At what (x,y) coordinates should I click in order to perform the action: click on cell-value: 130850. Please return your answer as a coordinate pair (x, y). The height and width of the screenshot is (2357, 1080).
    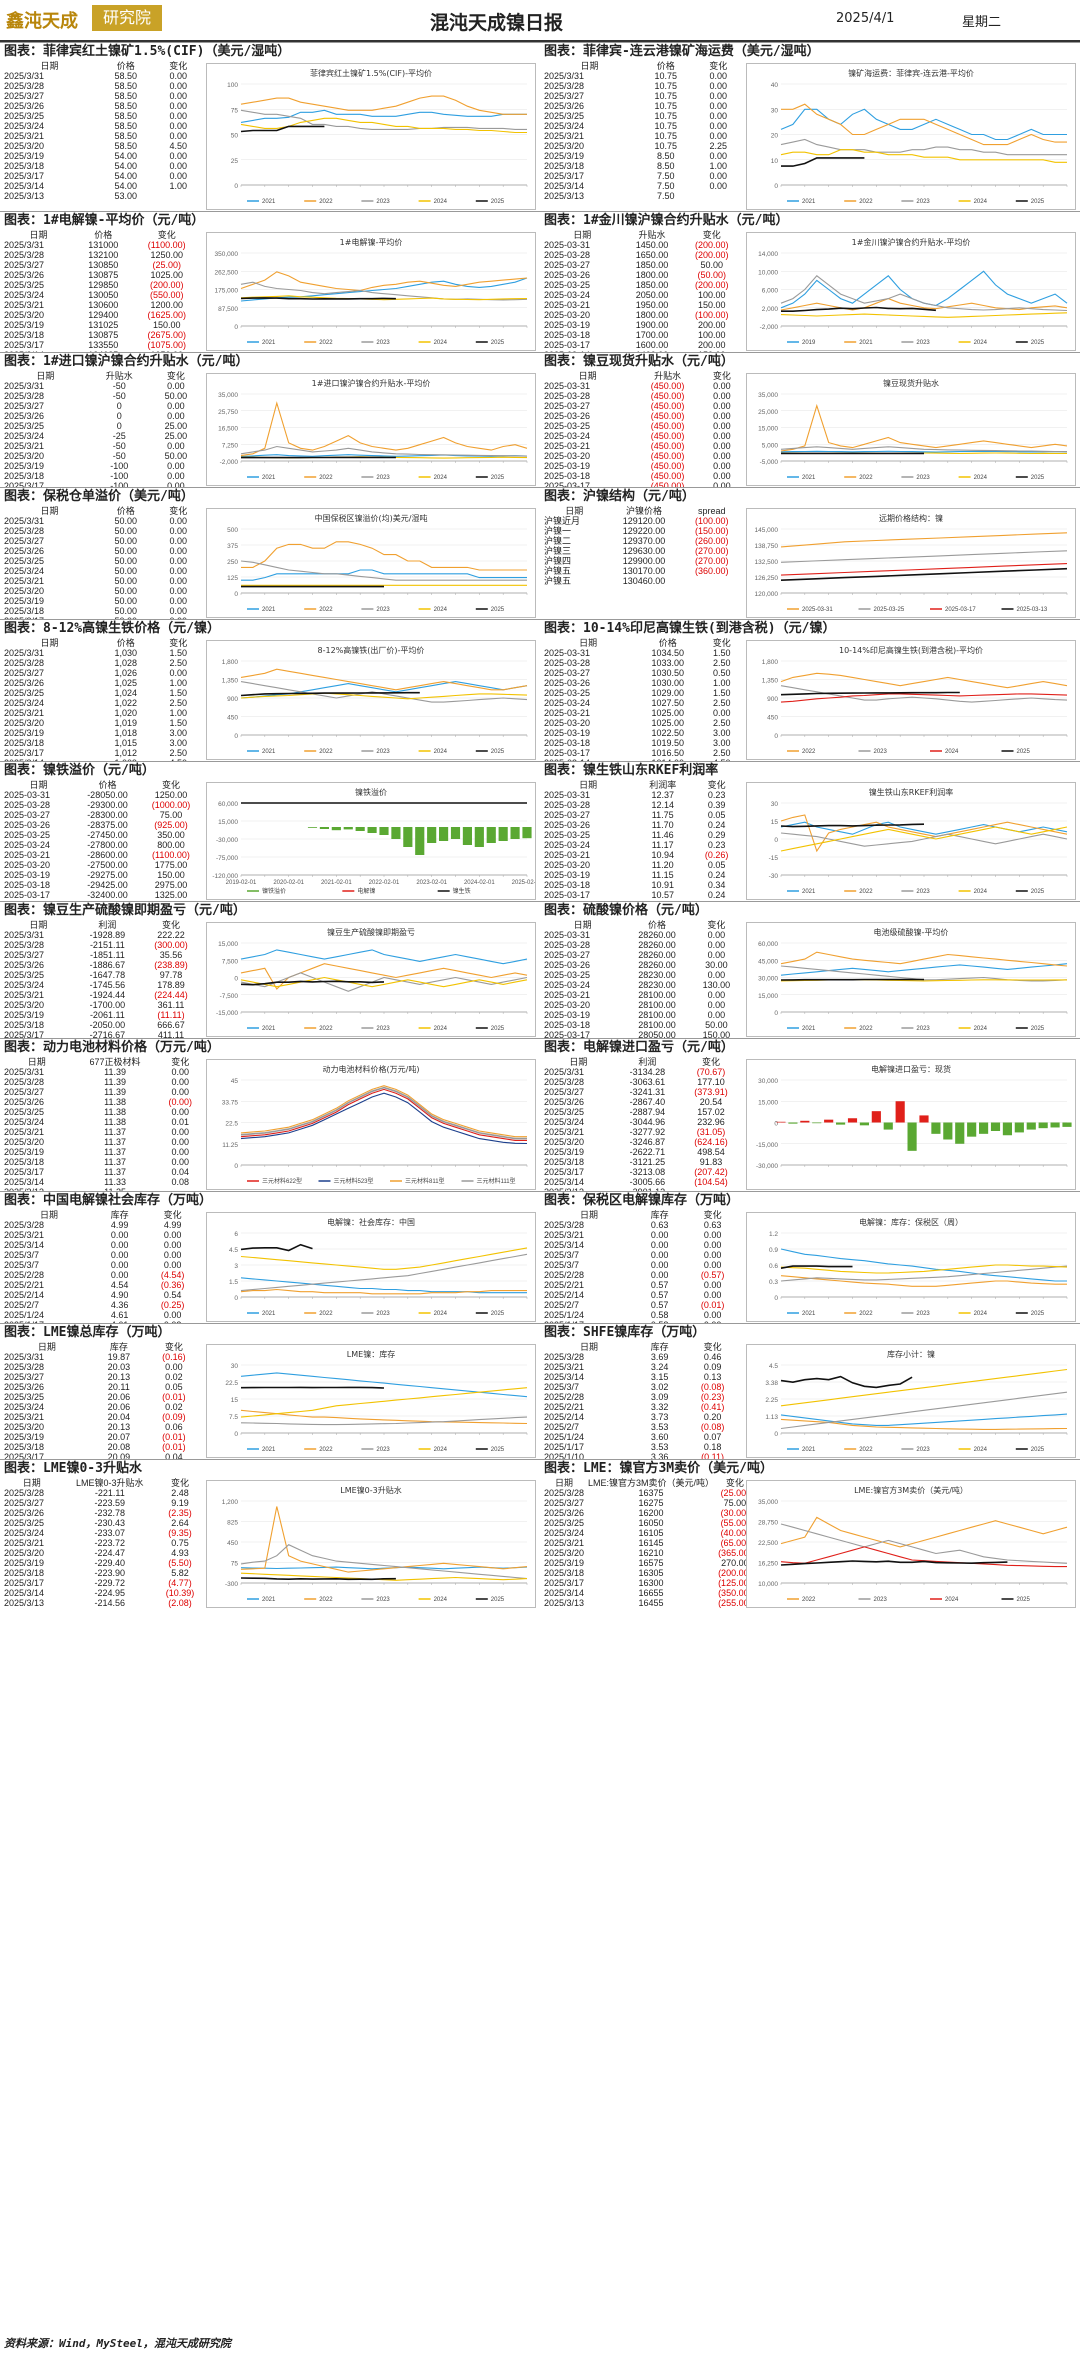
    Looking at the image, I should click on (103, 265).